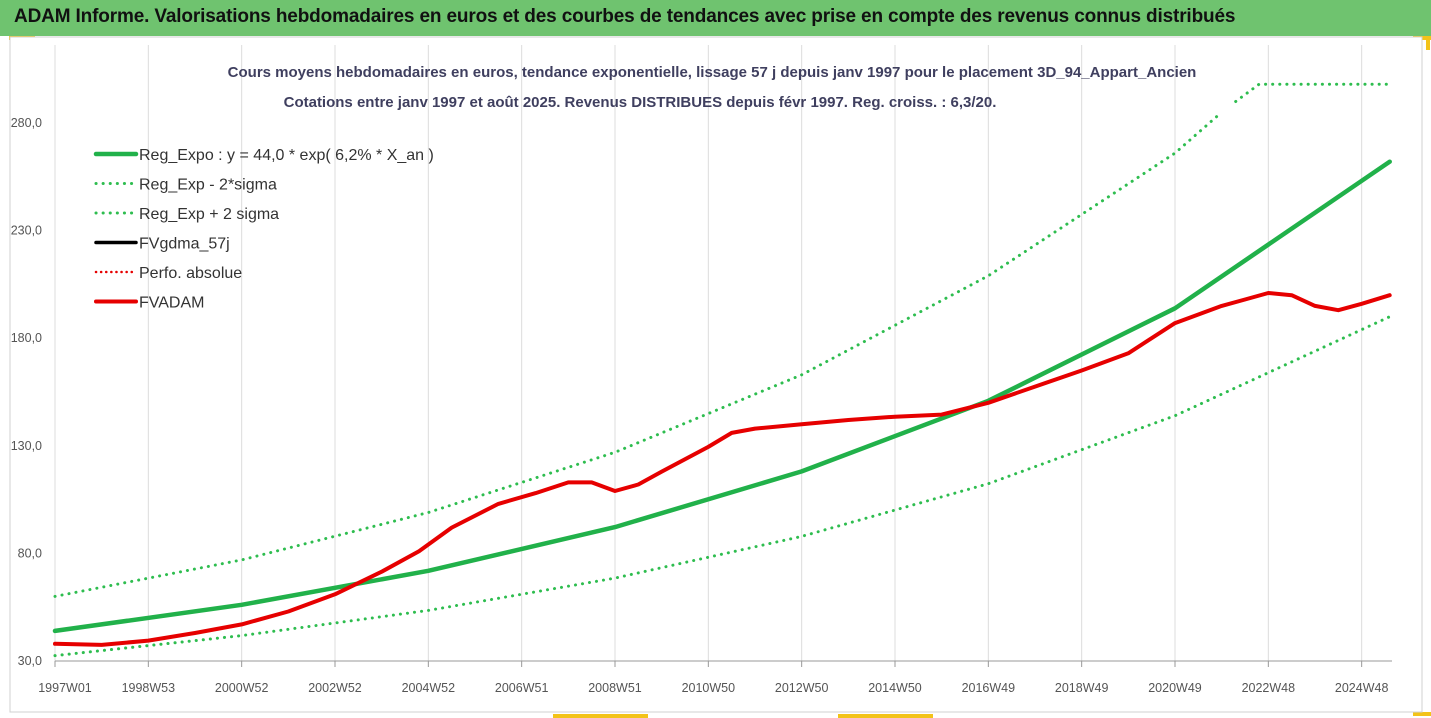 This screenshot has height=718, width=1431. I want to click on x-tick-label: 2010W50, so click(709, 688).